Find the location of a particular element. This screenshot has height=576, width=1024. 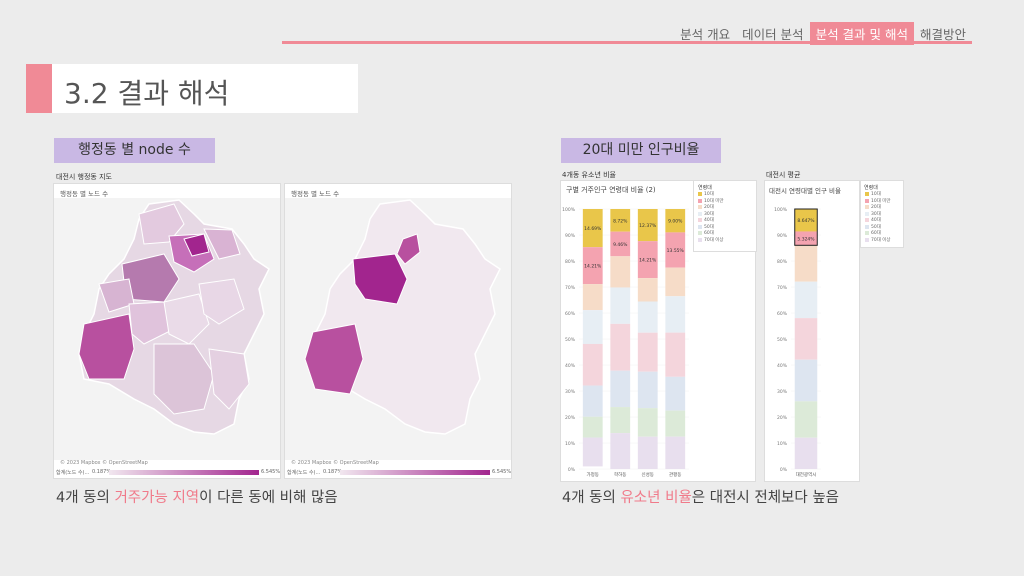

legend-label: 10대 is located at coordinates (876, 194).